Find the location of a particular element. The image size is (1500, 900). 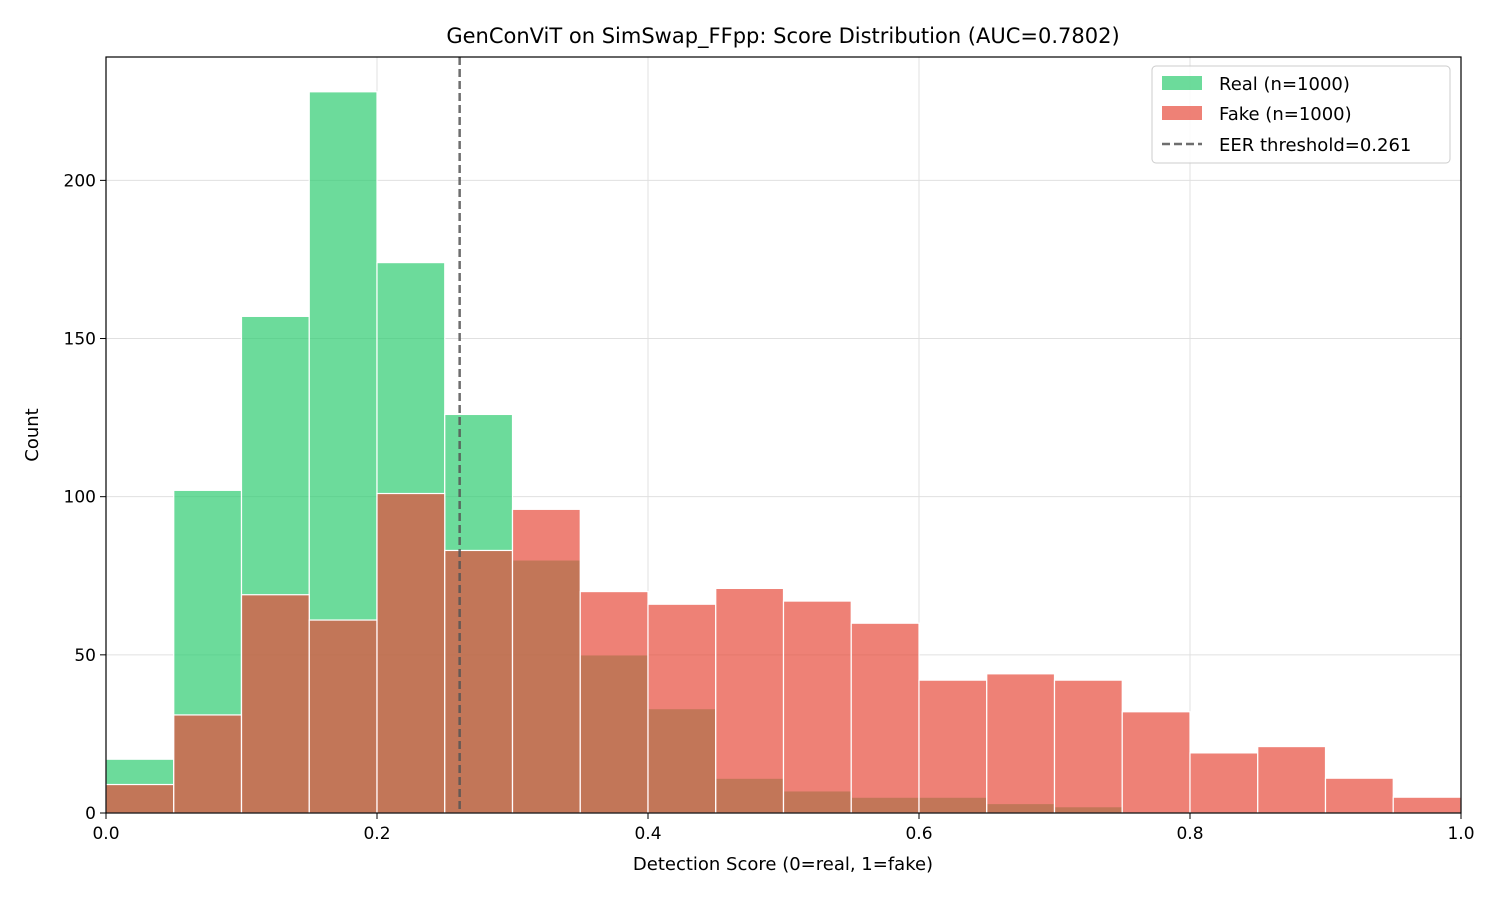

y-tick-label: 0 is located at coordinates (90, 814).